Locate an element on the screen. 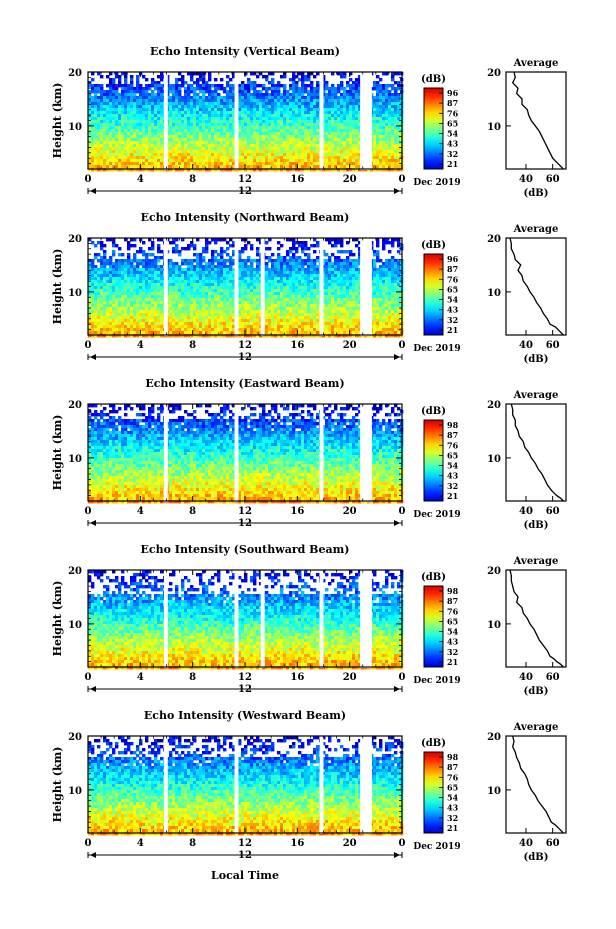  data-gap is located at coordinates (165, 120).